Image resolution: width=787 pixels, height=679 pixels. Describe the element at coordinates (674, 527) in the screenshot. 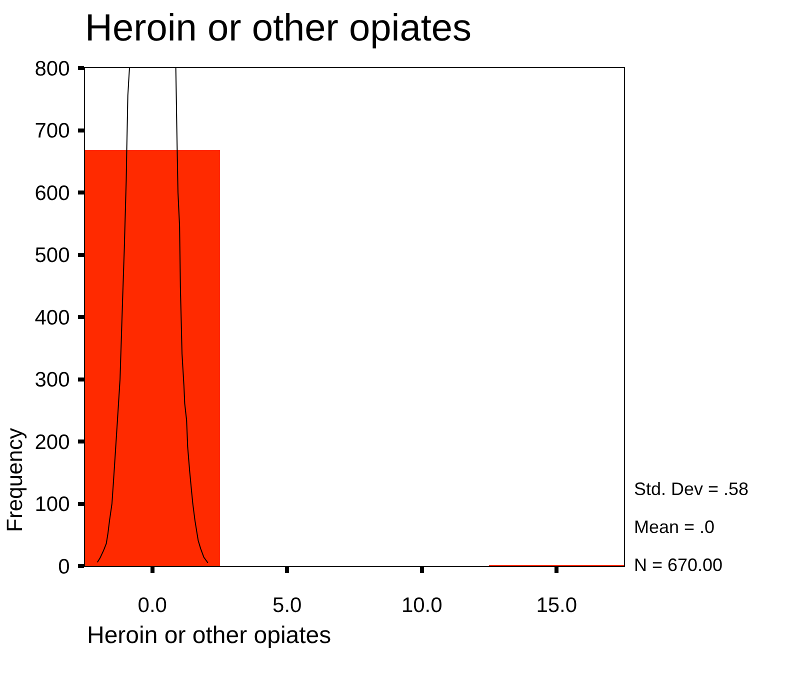

I see `text: Mean = .0` at that location.